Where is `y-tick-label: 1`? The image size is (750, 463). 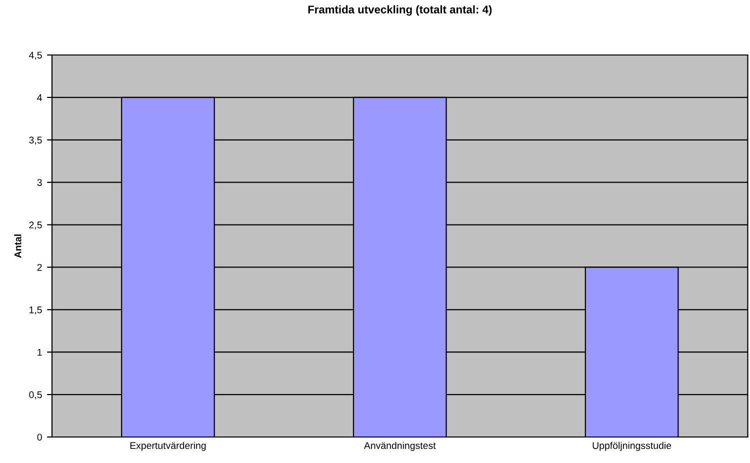
y-tick-label: 1 is located at coordinates (40, 352).